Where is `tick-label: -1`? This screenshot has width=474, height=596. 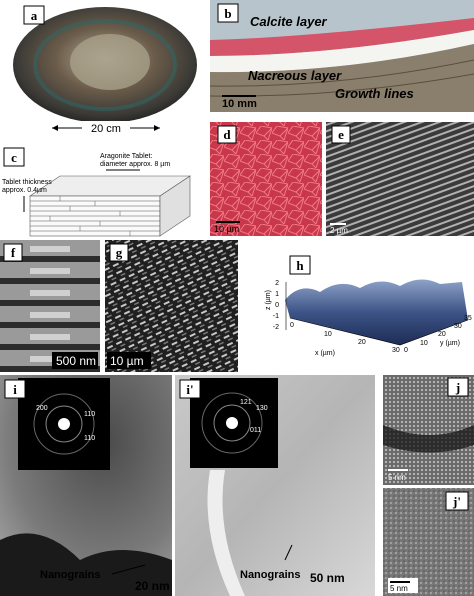 tick-label: -1 is located at coordinates (276, 316).